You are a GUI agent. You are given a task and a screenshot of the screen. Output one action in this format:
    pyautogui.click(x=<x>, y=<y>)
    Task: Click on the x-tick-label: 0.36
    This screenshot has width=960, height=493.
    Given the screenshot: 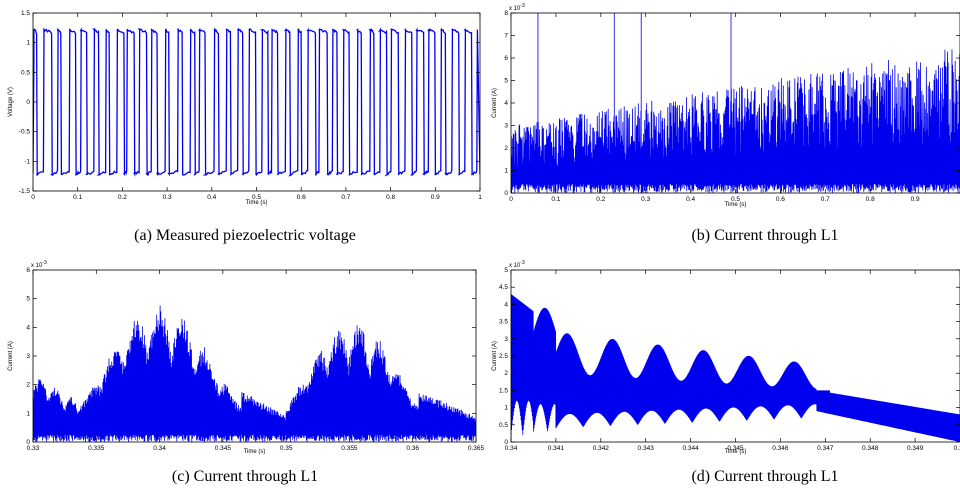 What is the action you would take?
    pyautogui.click(x=412, y=448)
    